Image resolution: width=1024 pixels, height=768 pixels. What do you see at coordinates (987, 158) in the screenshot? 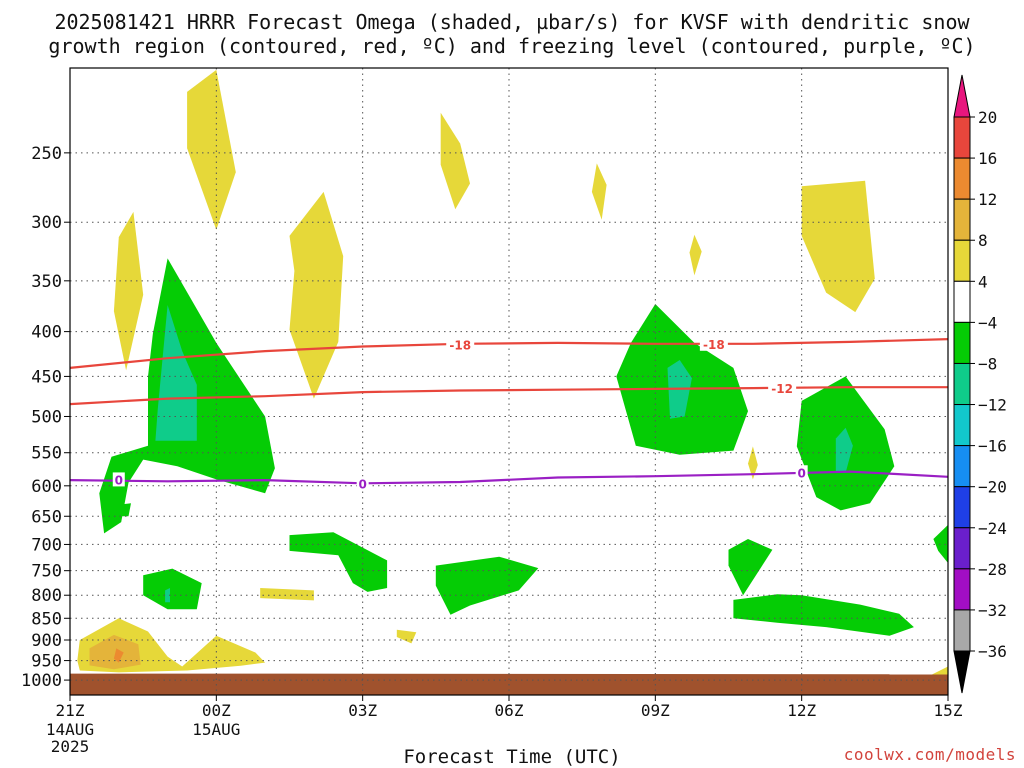
I see `colorbar-label-16: 16` at bounding box center [987, 158].